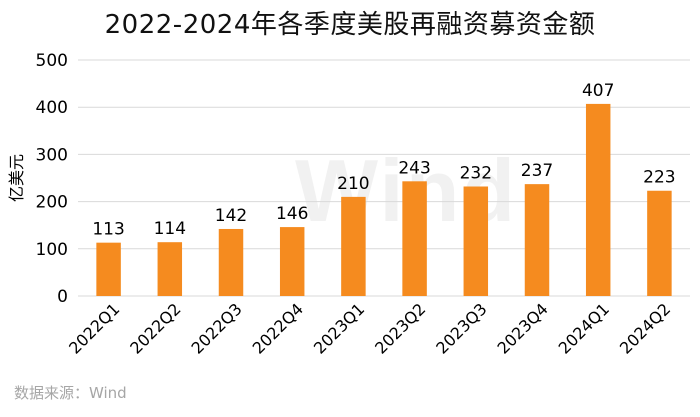 This screenshot has height=417, width=700. Describe the element at coordinates (476, 173) in the screenshot. I see `data-label: 232` at that location.